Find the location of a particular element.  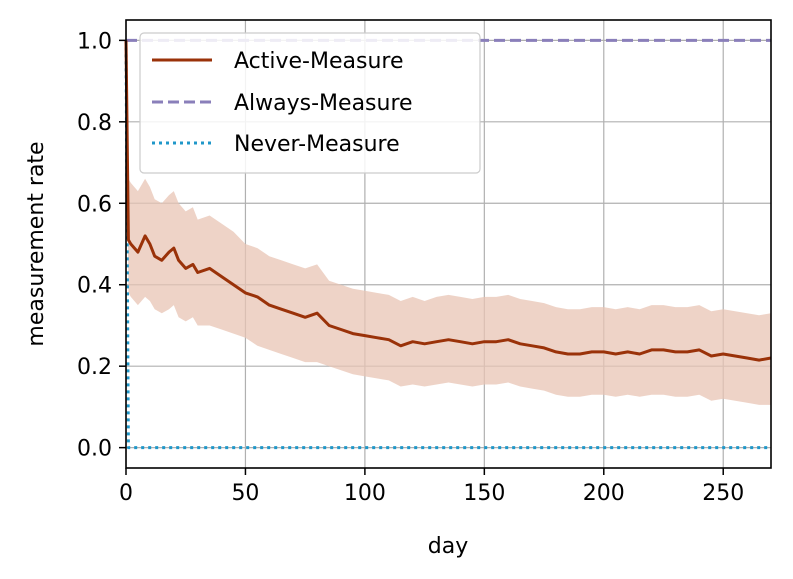

legend-box is located at coordinates (310, 103).